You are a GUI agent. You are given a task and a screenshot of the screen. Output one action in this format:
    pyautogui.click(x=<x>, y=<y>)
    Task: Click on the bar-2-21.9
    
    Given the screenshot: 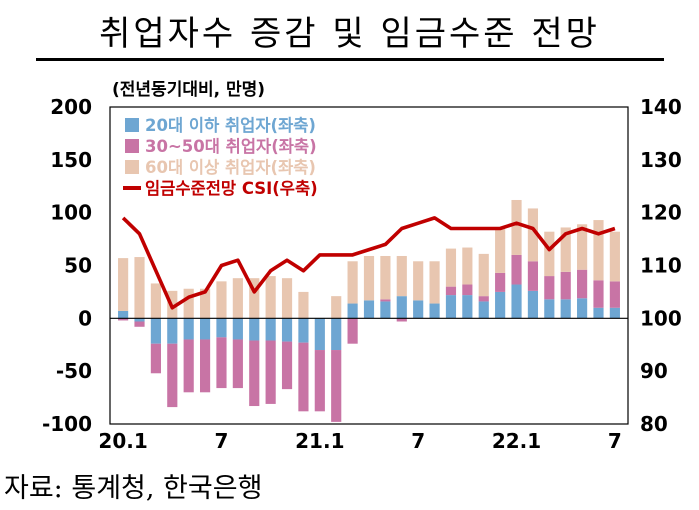 What is the action you would take?
    pyautogui.click(x=451, y=291)
    